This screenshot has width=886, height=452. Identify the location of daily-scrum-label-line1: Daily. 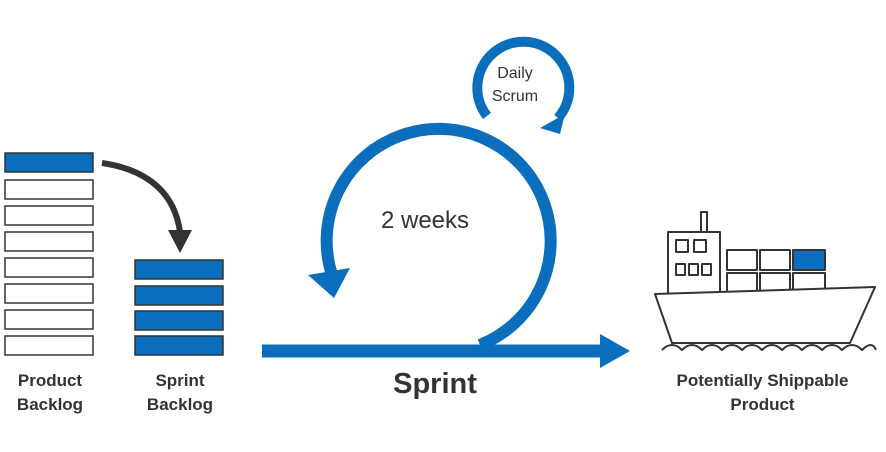
(515, 73).